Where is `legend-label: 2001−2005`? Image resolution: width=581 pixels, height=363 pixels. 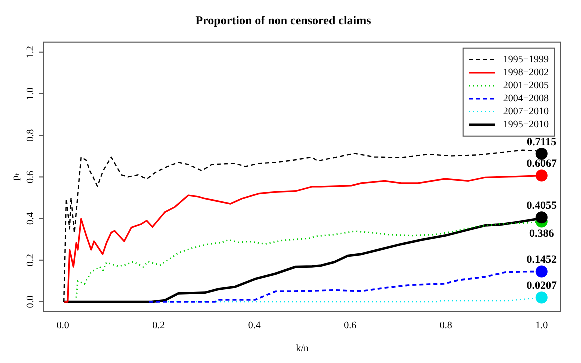 legend-label: 2001−2005 is located at coordinates (526, 86).